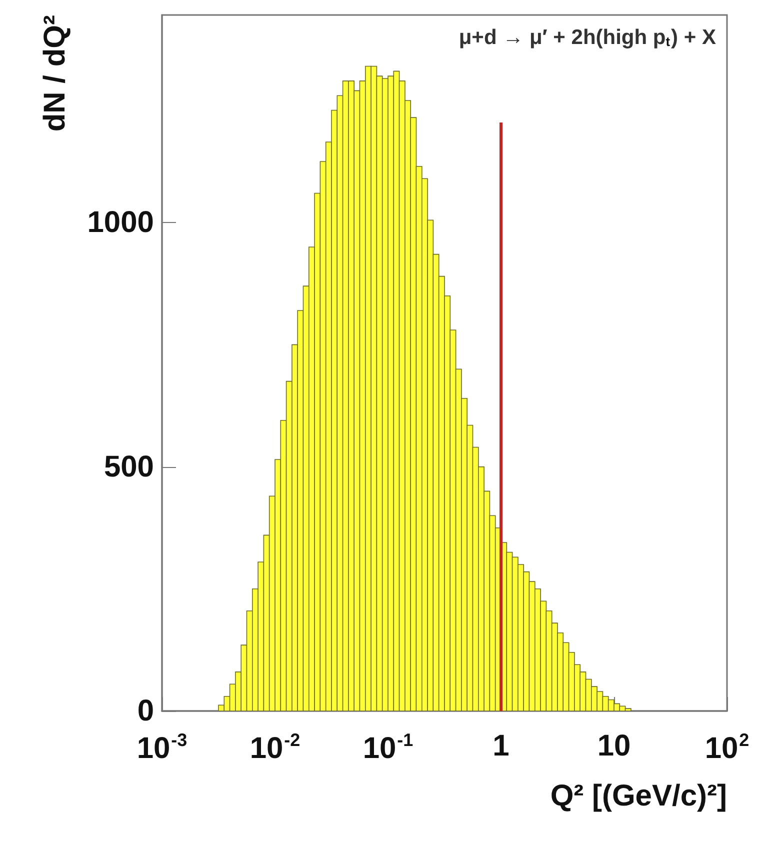 This screenshot has height=857, width=776. I want to click on y-tick-label: 500, so click(129, 467).